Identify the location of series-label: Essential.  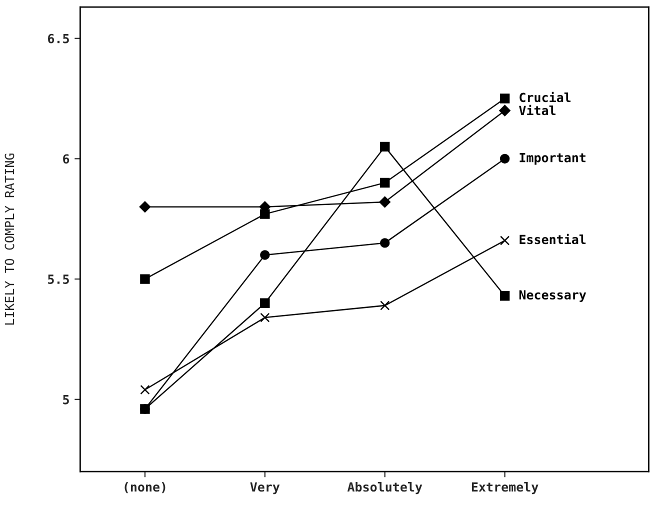
(553, 239).